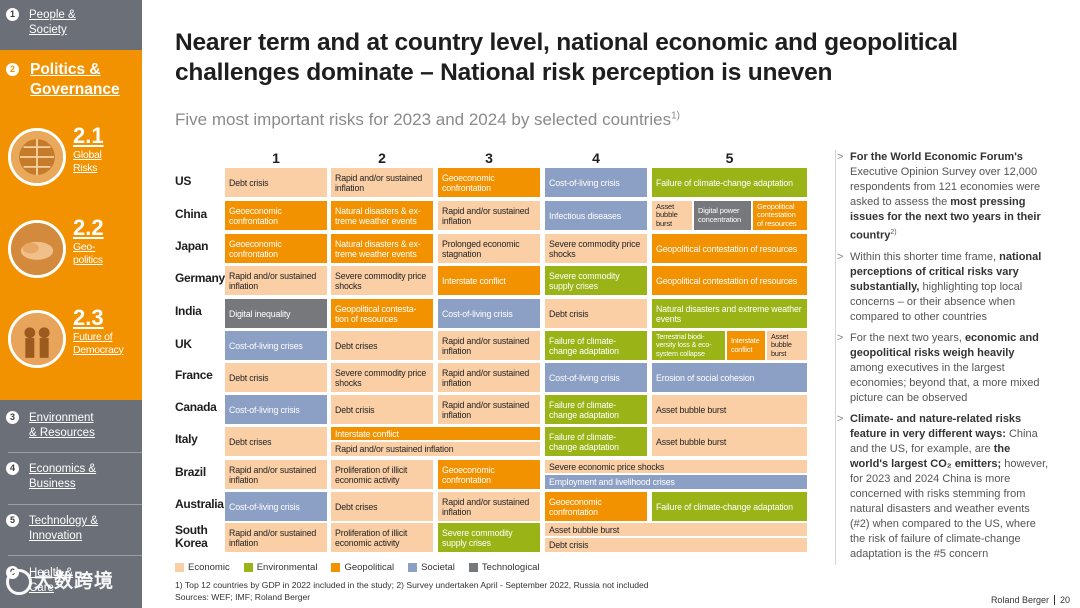 This screenshot has height=608, width=1080. I want to click on section-number-badge: 5, so click(12, 520).